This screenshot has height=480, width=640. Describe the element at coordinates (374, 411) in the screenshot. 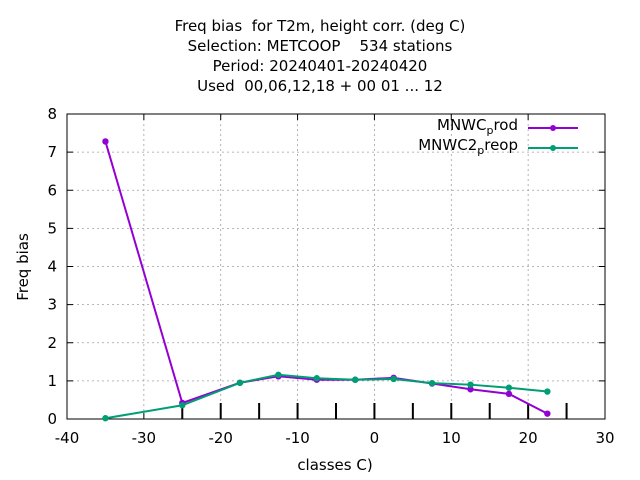

I see `class-tick-marks` at that location.